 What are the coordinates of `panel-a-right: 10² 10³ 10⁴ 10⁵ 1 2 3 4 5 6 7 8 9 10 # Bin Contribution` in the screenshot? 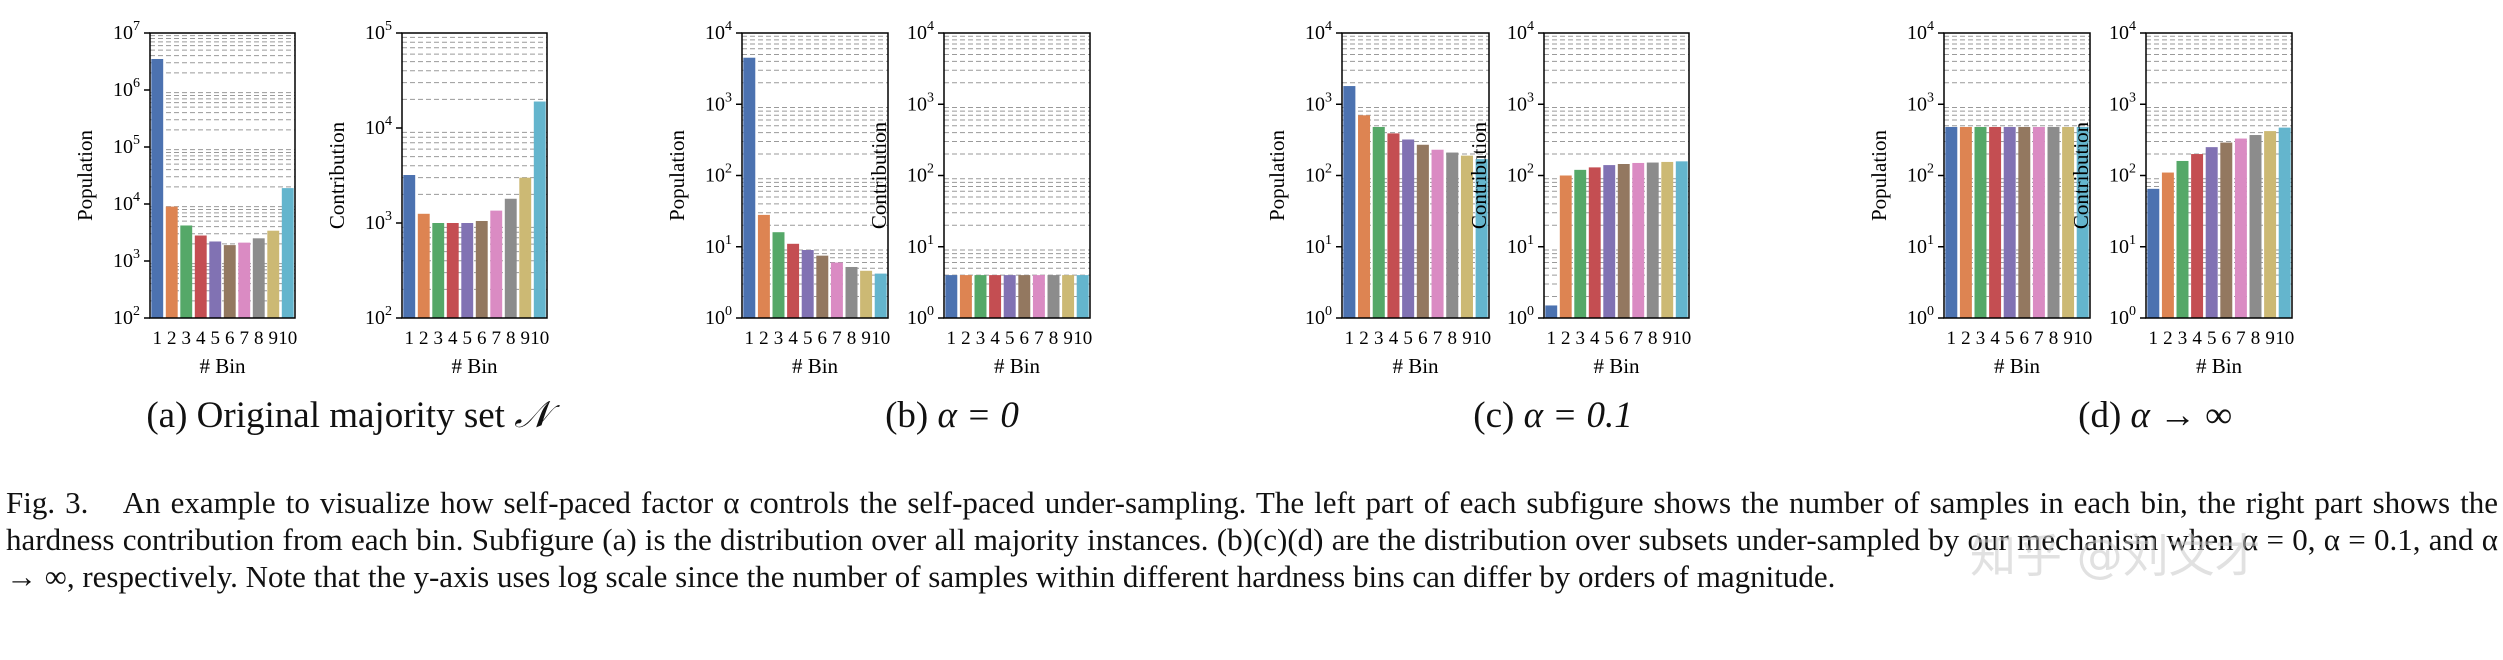 It's located at (437, 198).